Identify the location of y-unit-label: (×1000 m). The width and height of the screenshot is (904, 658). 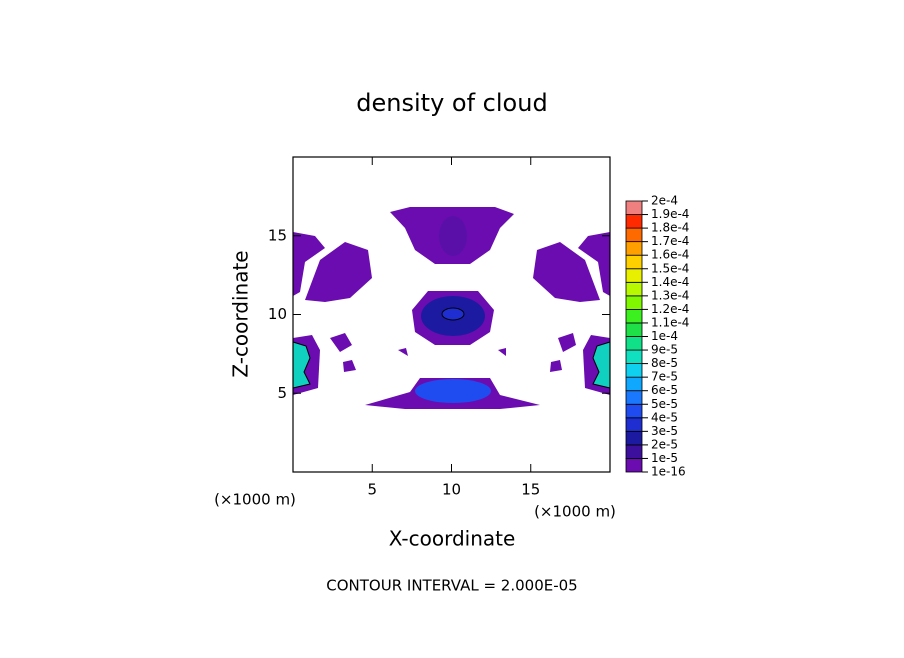
(575, 512).